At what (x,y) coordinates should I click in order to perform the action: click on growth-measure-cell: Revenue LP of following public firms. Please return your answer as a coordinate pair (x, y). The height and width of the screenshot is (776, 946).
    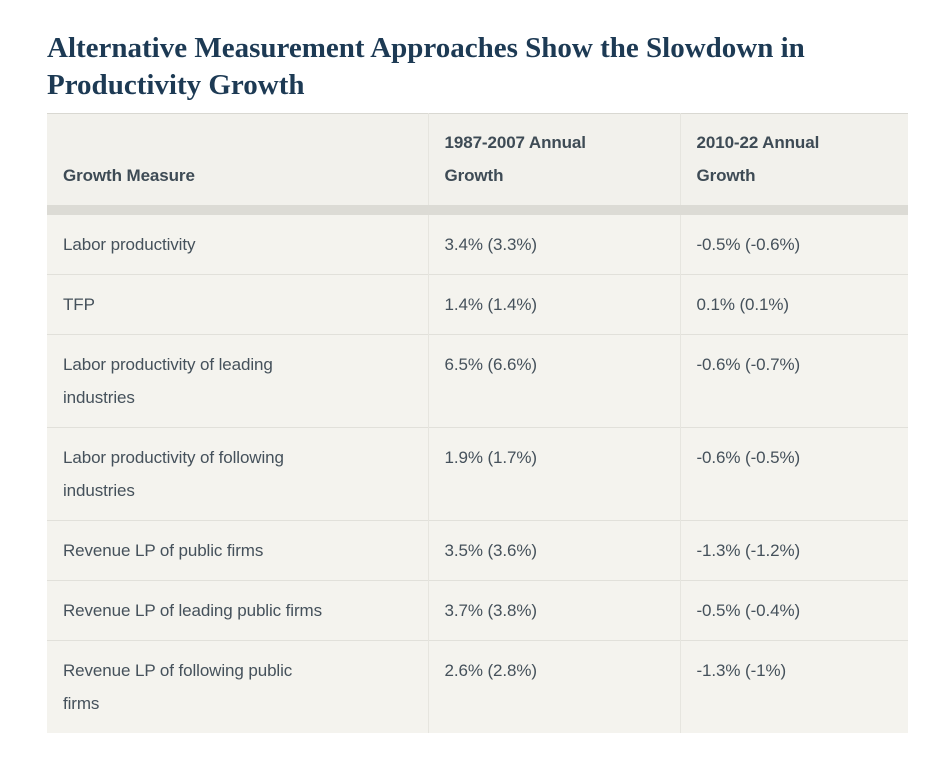
    Looking at the image, I should click on (237, 686).